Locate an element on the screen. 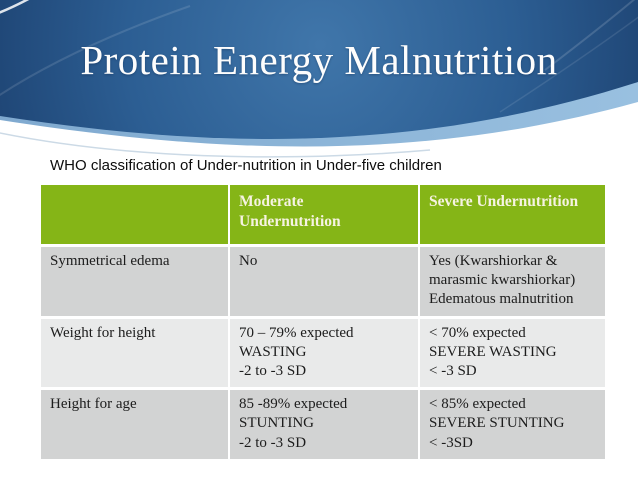 This screenshot has width=638, height=479. table-cell: 85 -89% expected STUNTING -2 to -3 SD is located at coordinates (324, 424).